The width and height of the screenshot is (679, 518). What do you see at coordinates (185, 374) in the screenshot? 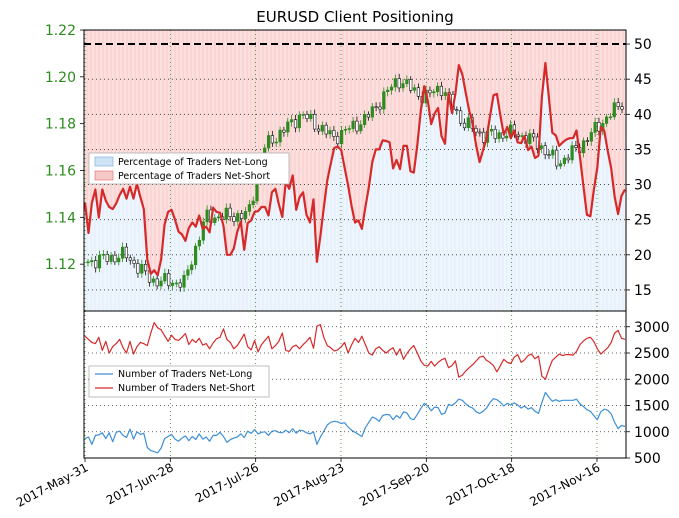
I see `legend-label-traders-net-long: Number of Traders Net-Long` at bounding box center [185, 374].